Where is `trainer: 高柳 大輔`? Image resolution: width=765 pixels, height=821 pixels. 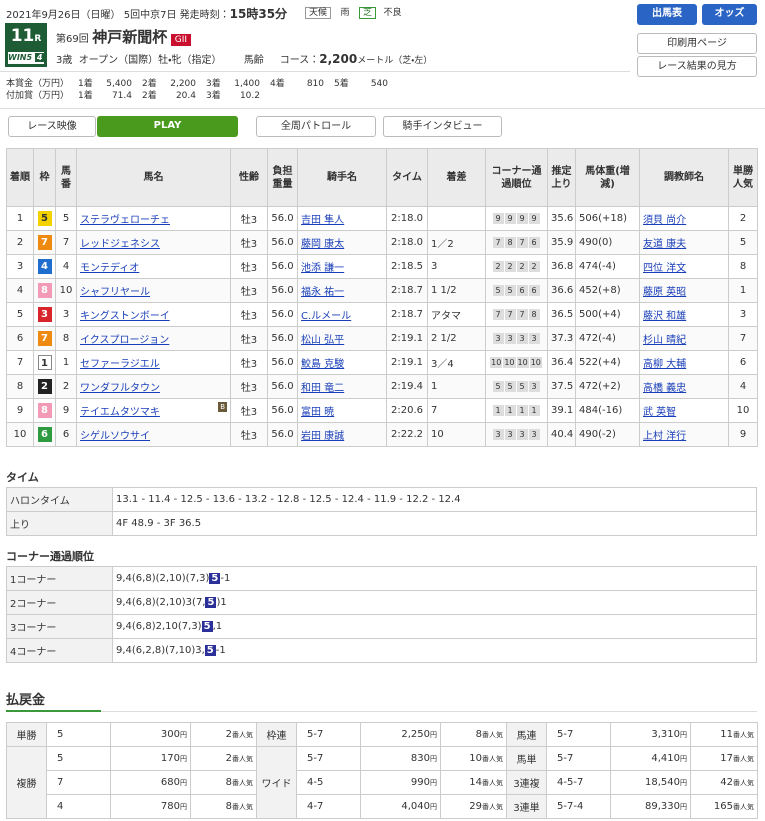 trainer: 高柳 大輔 is located at coordinates (665, 364).